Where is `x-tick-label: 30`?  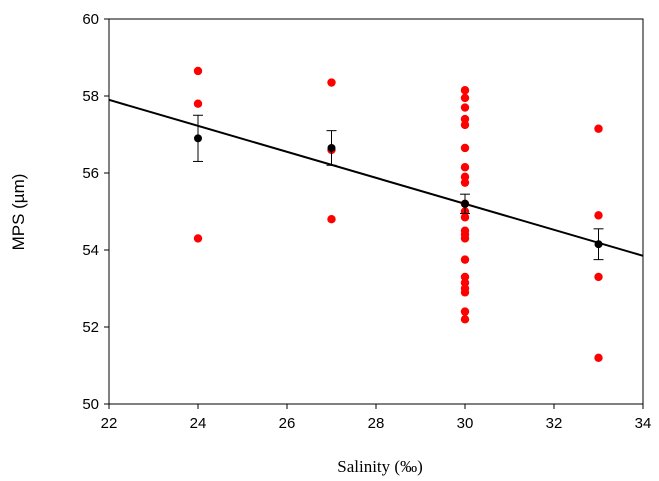
x-tick-label: 30 is located at coordinates (465, 423).